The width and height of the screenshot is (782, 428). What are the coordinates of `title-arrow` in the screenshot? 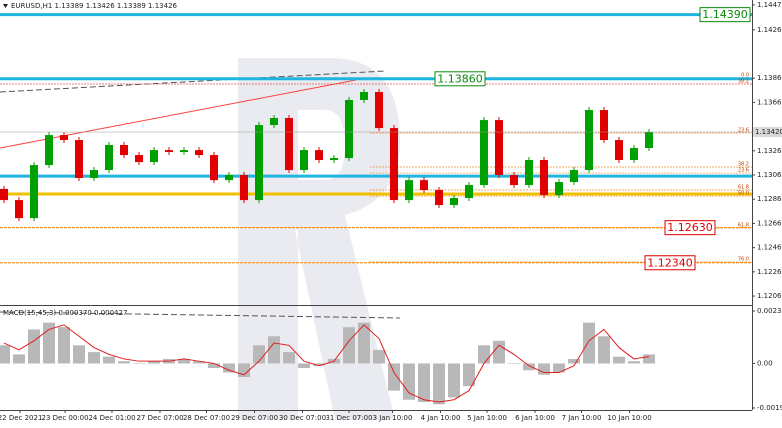 It's located at (5, 6).